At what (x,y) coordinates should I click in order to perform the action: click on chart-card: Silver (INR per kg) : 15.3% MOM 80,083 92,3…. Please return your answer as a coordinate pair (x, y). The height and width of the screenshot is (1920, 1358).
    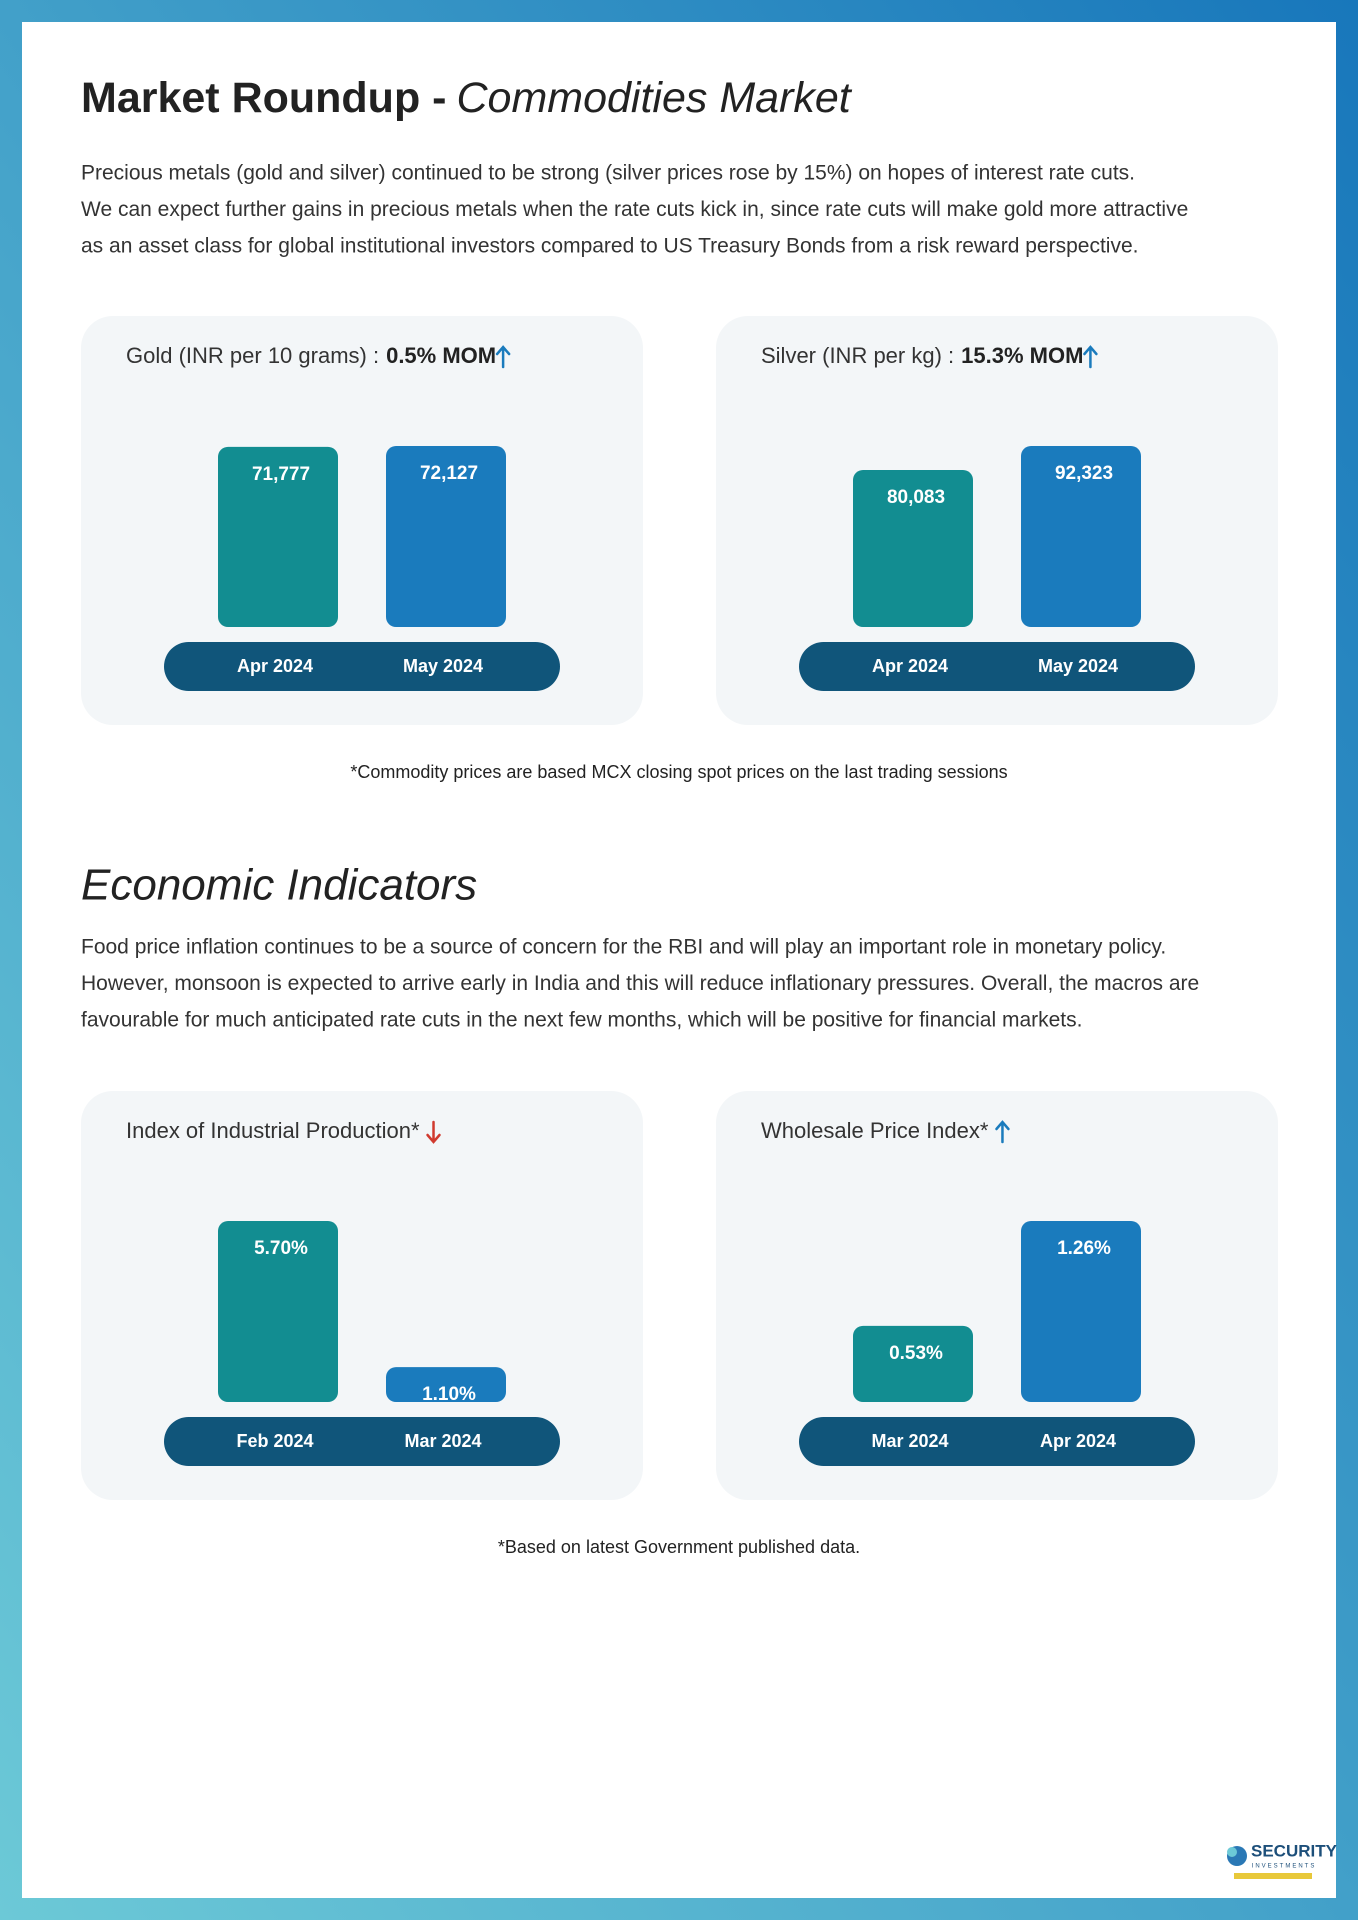
    Looking at the image, I should click on (997, 520).